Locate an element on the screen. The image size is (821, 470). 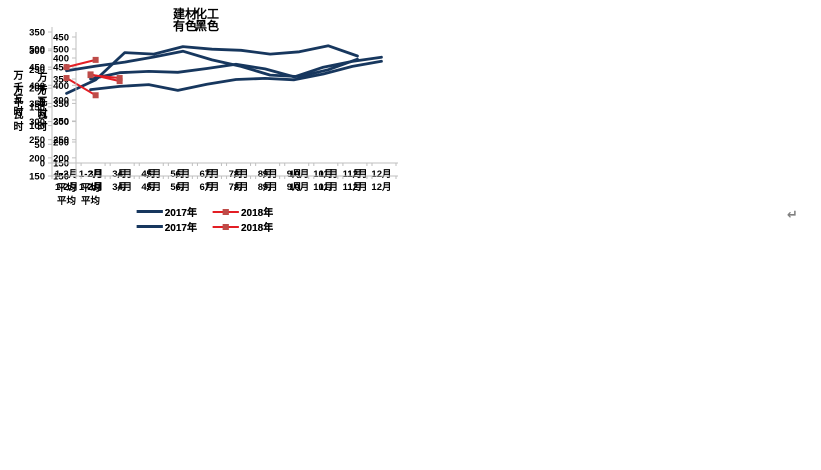
y-tick-label: 0 is located at coordinates (42, 164).